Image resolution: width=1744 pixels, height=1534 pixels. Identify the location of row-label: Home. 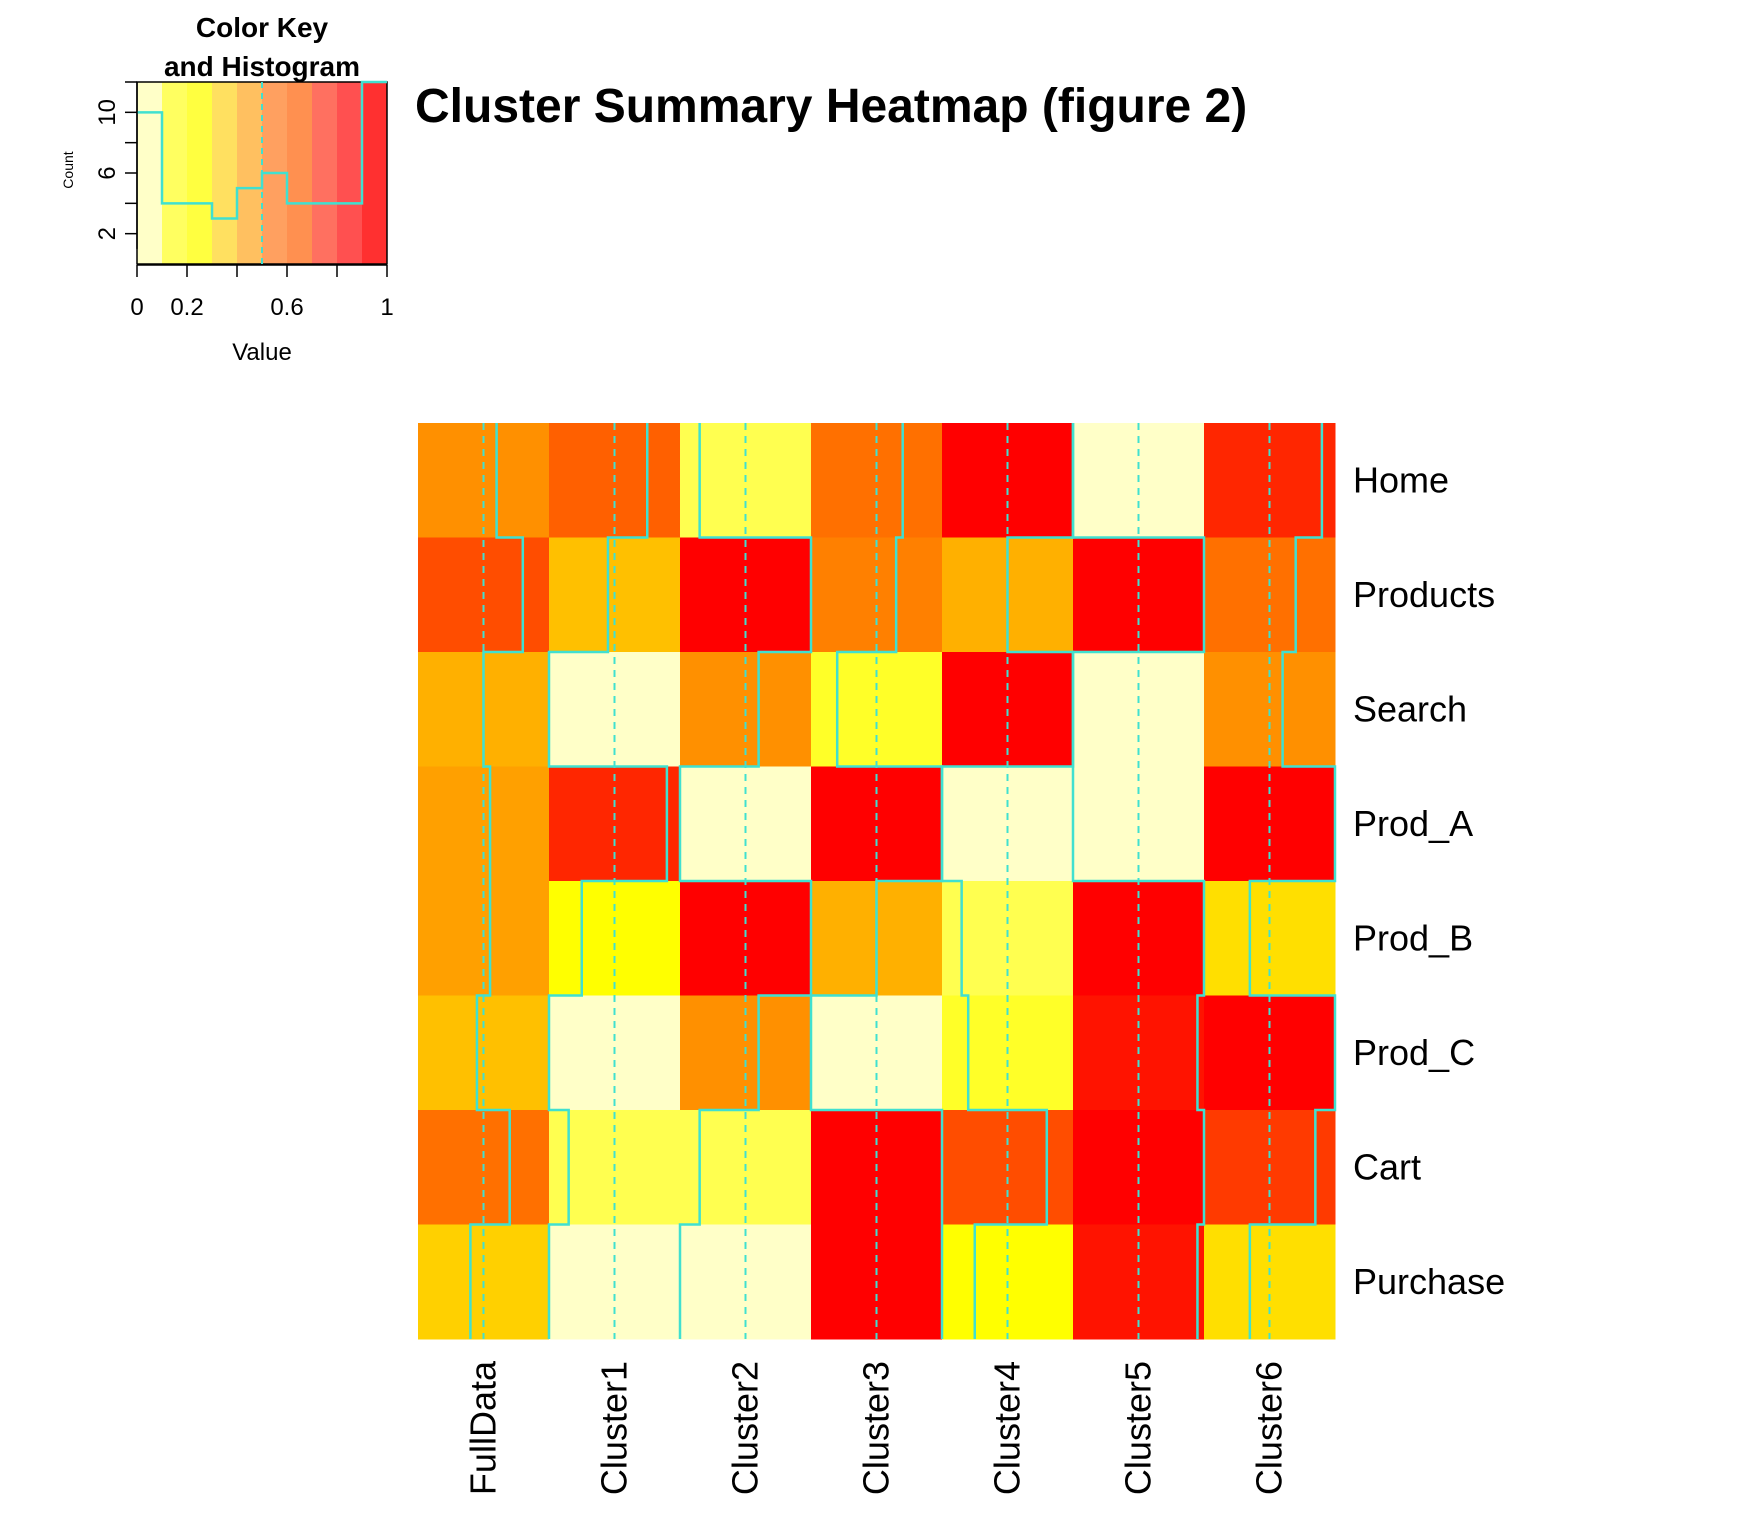
(1401, 479).